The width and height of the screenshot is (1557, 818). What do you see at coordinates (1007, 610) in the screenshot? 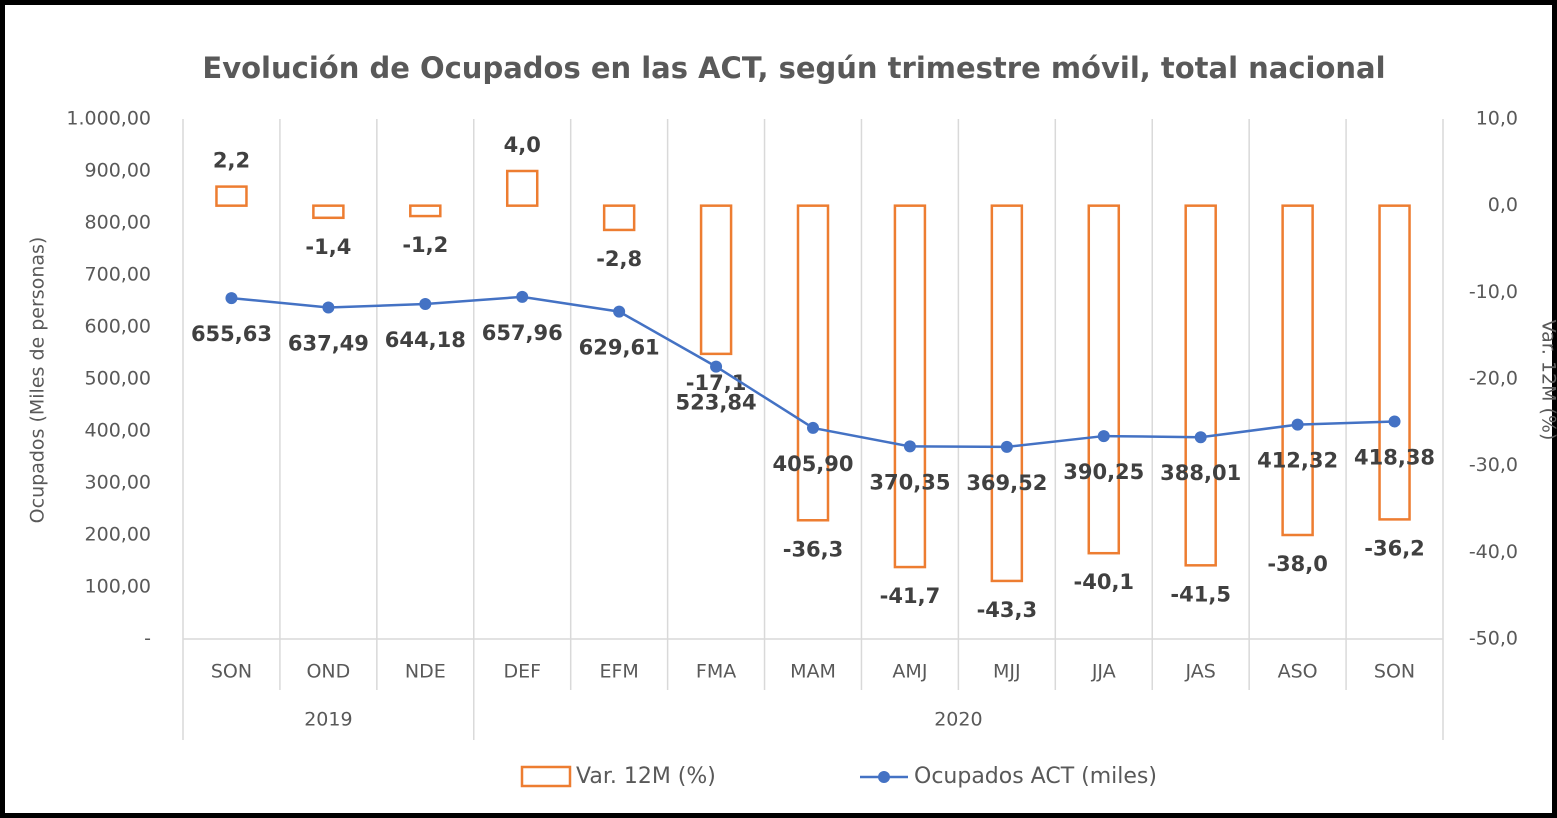
I see `data-label: -43,3` at bounding box center [1007, 610].